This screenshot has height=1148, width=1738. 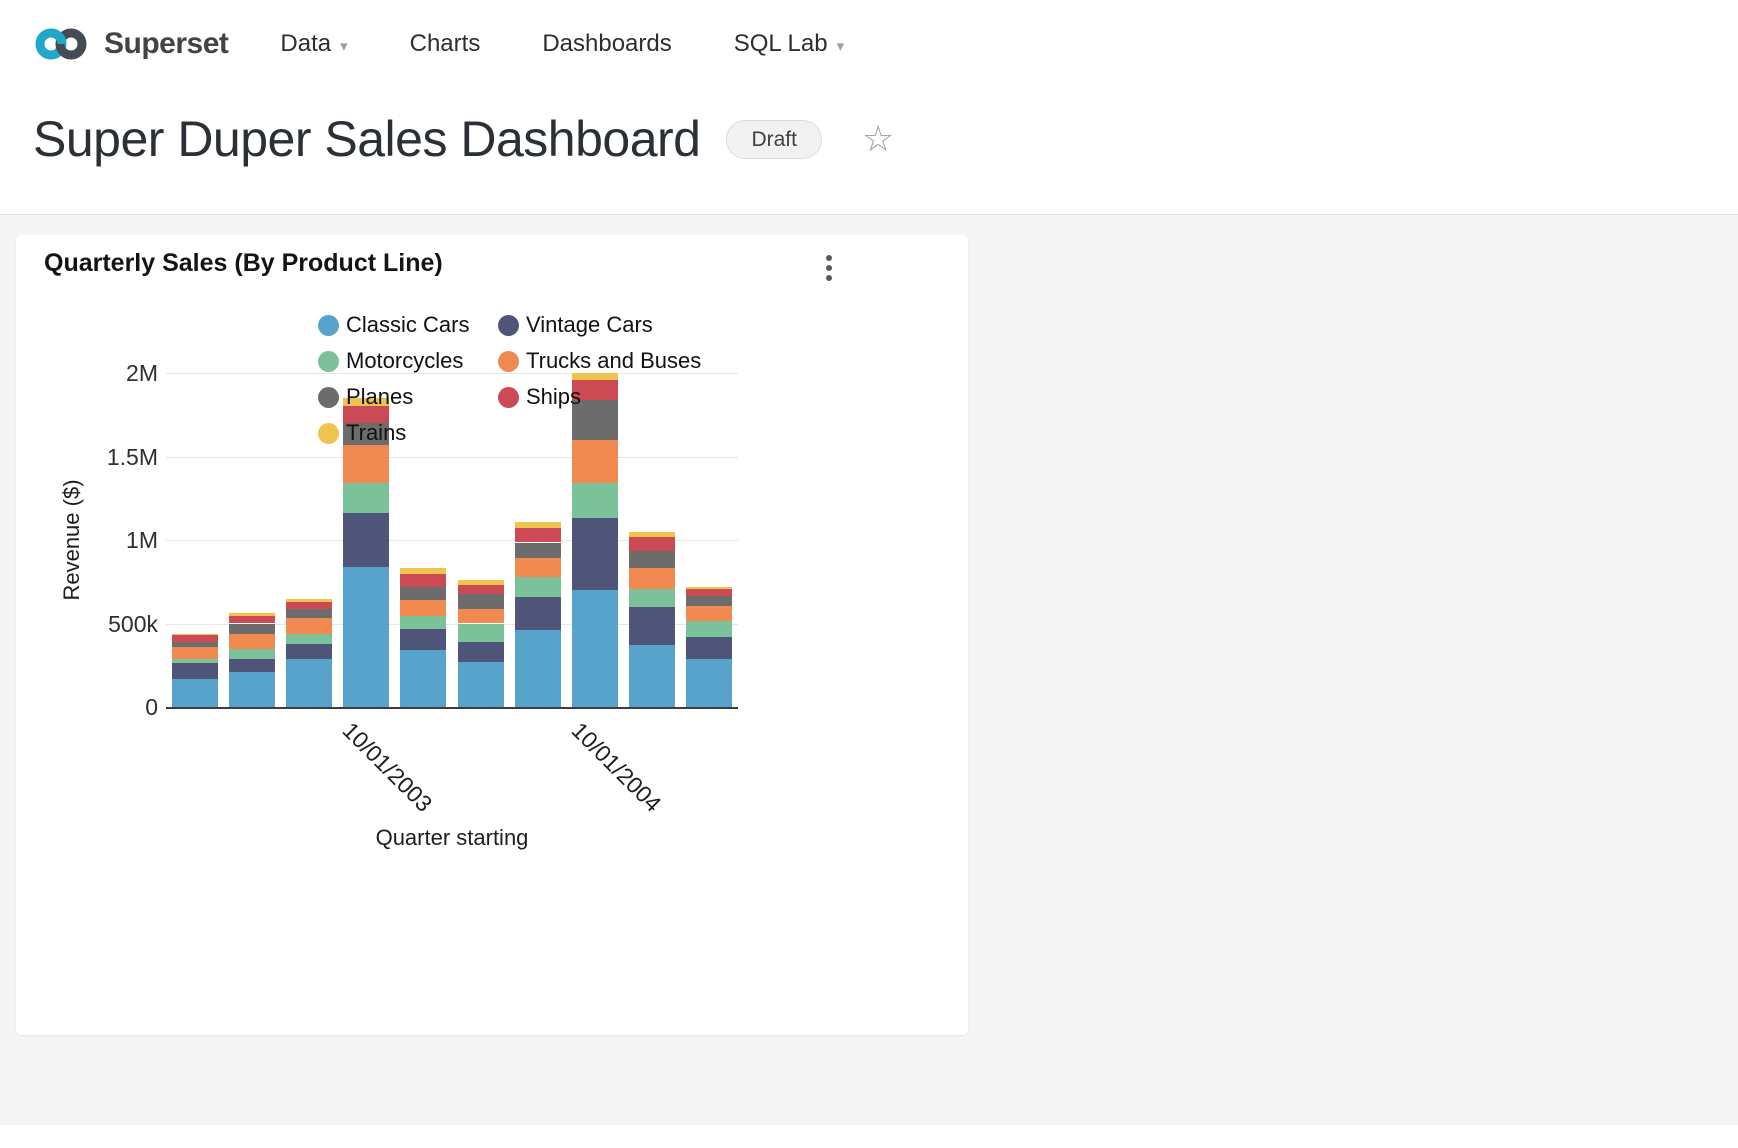 I want to click on legend-item-trucks-and-buses: Trucks and Buses, so click(x=599, y=361).